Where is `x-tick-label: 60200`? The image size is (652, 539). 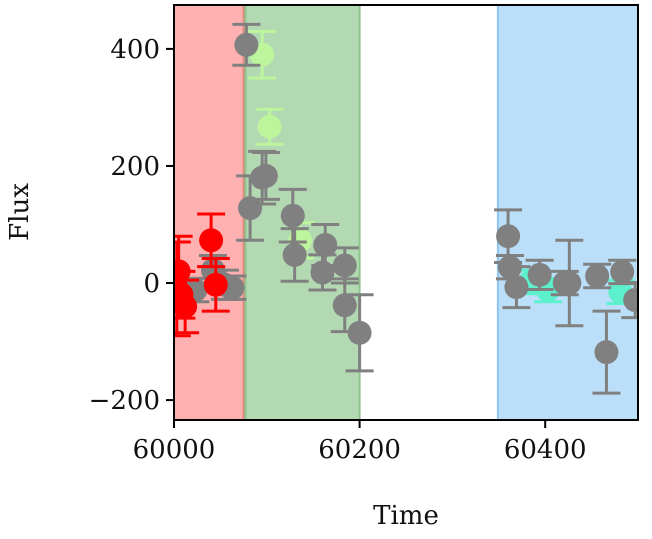 x-tick-label: 60200 is located at coordinates (359, 450).